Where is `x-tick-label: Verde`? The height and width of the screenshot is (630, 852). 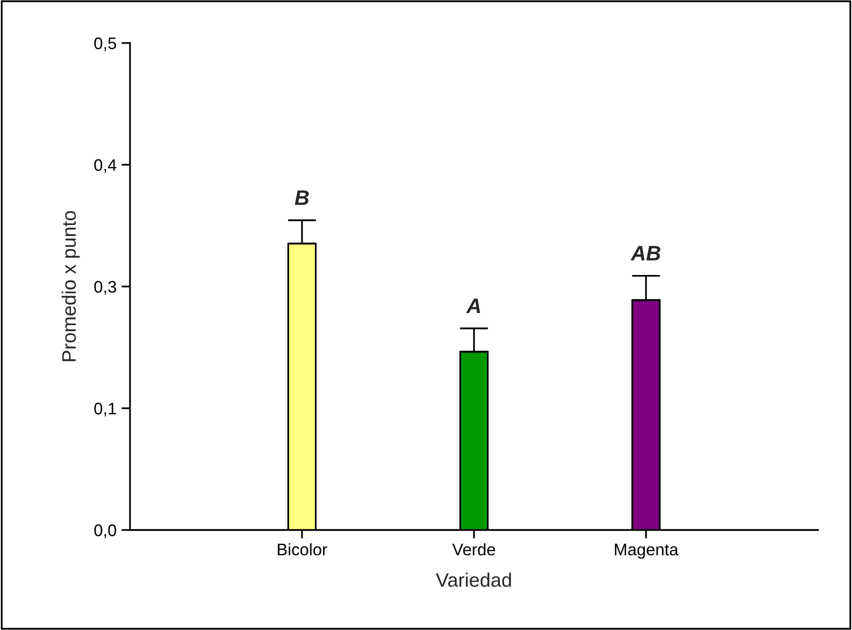 x-tick-label: Verde is located at coordinates (474, 549).